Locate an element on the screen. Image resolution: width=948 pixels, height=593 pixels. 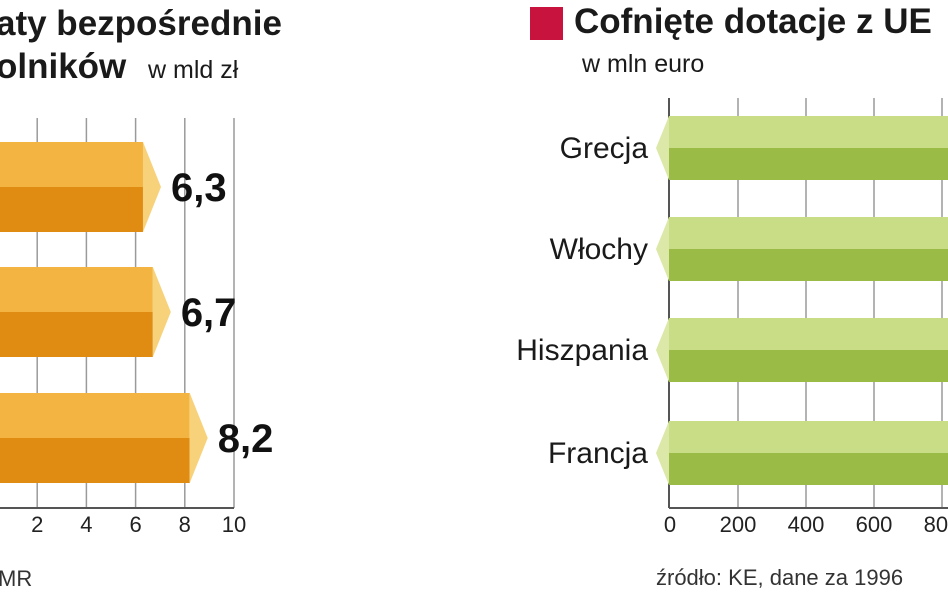
left-bar-value-label: 6,7 is located at coordinates (209, 313).